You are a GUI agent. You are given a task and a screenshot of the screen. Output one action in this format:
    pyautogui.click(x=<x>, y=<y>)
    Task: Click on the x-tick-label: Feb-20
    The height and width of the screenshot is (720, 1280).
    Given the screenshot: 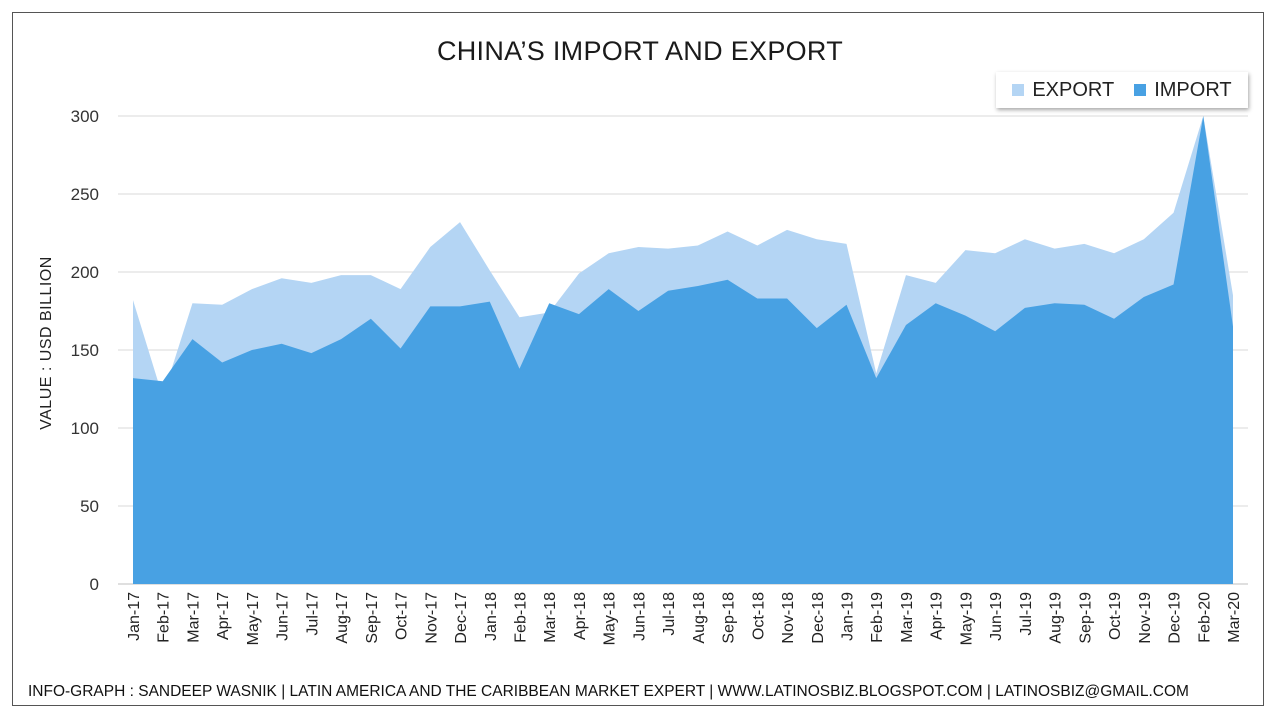 What is the action you would take?
    pyautogui.click(x=1204, y=617)
    